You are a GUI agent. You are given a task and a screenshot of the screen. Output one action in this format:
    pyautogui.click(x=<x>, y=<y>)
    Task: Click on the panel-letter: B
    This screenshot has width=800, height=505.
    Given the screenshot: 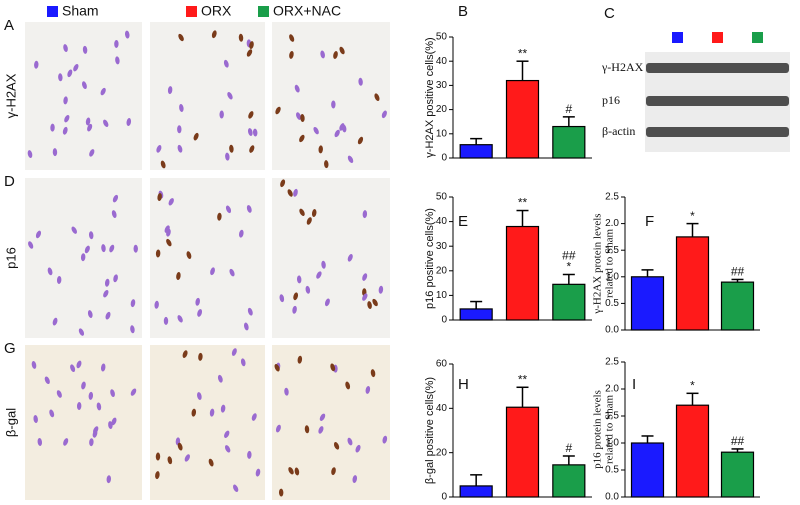 What is the action you would take?
    pyautogui.click(x=463, y=11)
    